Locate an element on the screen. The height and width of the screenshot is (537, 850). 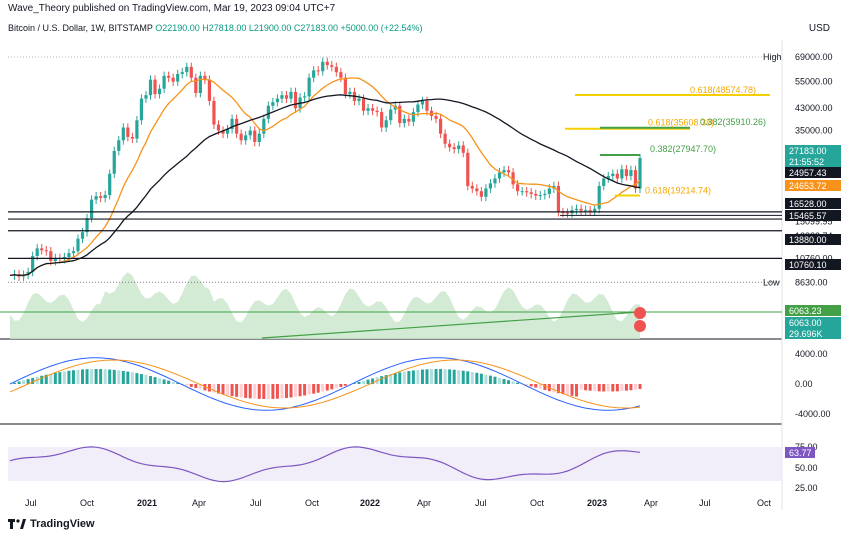
price-tick: 10760.00 is located at coordinates (814, 258).